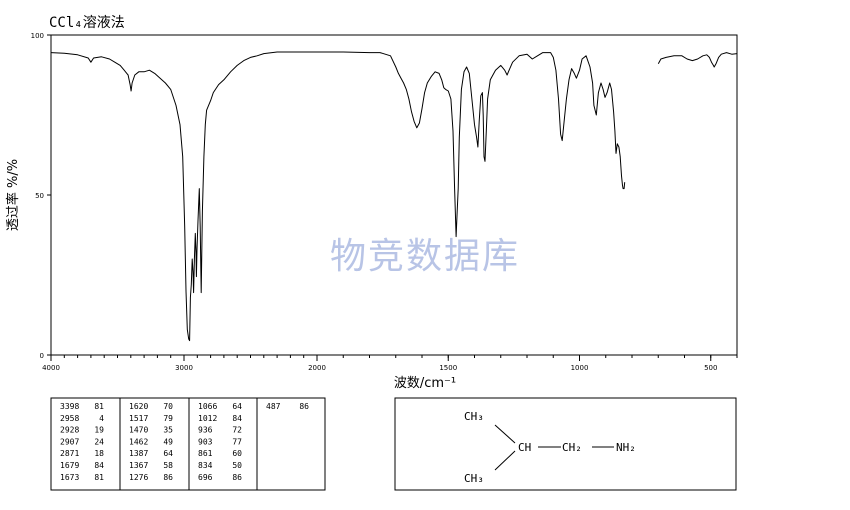 The width and height of the screenshot is (850, 510). What do you see at coordinates (138, 453) in the screenshot?
I see `peak-wavenumber: 1387` at bounding box center [138, 453].